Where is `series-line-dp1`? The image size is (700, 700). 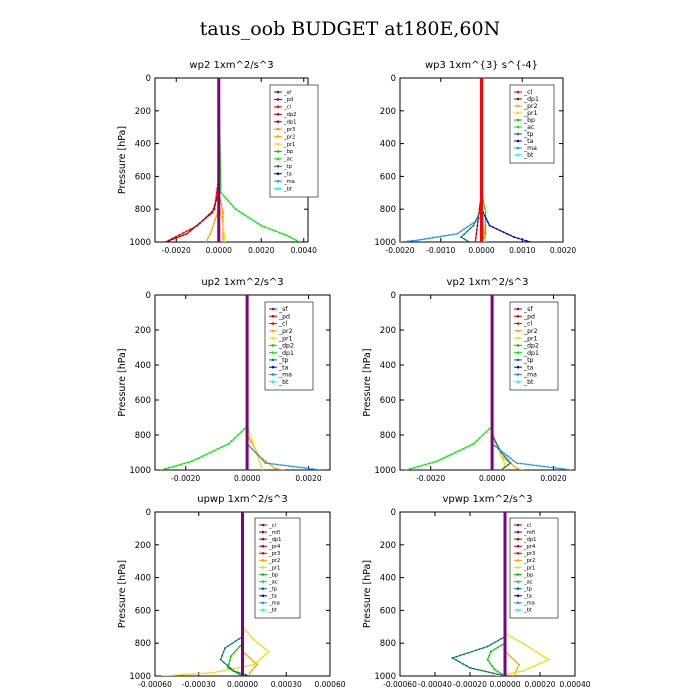 series-line-dp1 is located at coordinates (192, 160).